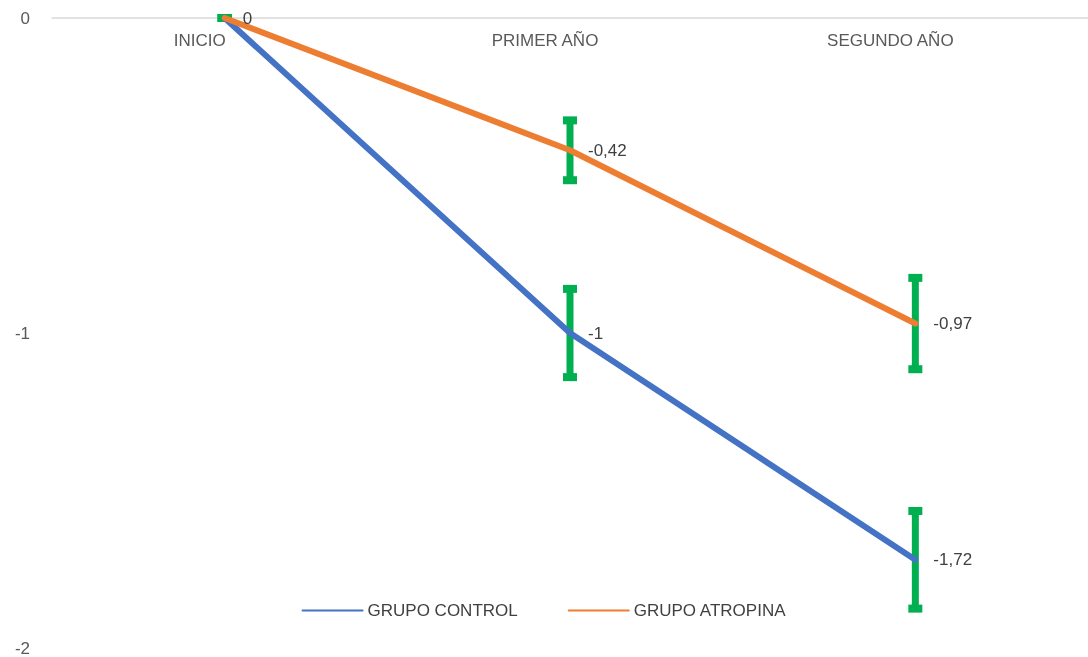  Describe the element at coordinates (22, 333) in the screenshot. I see `y-tick-label: -1` at that location.